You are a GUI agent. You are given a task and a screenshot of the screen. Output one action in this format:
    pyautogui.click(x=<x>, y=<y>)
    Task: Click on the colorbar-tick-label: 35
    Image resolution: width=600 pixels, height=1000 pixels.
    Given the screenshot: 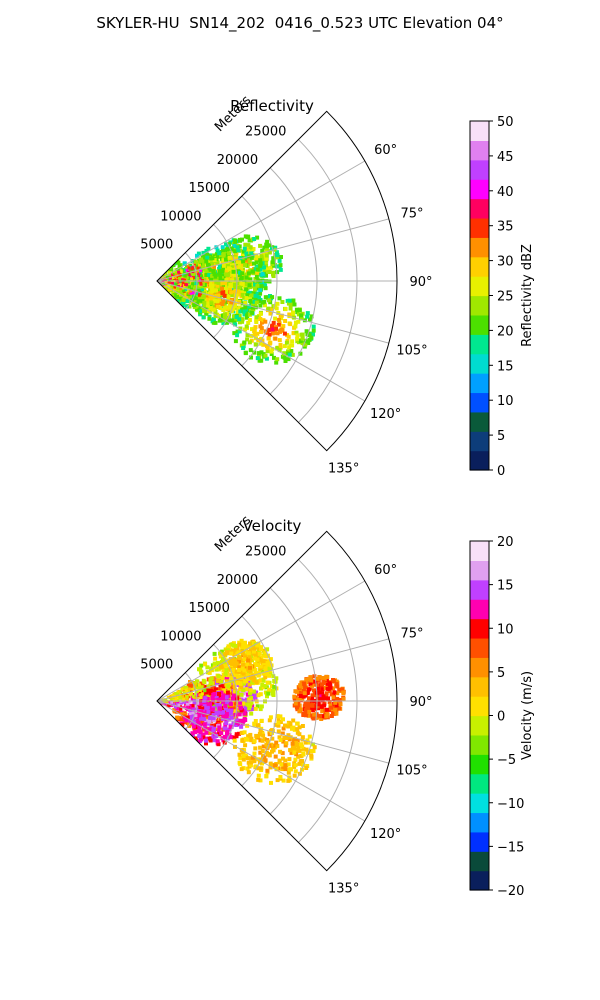 What is the action you would take?
    pyautogui.click(x=505, y=227)
    